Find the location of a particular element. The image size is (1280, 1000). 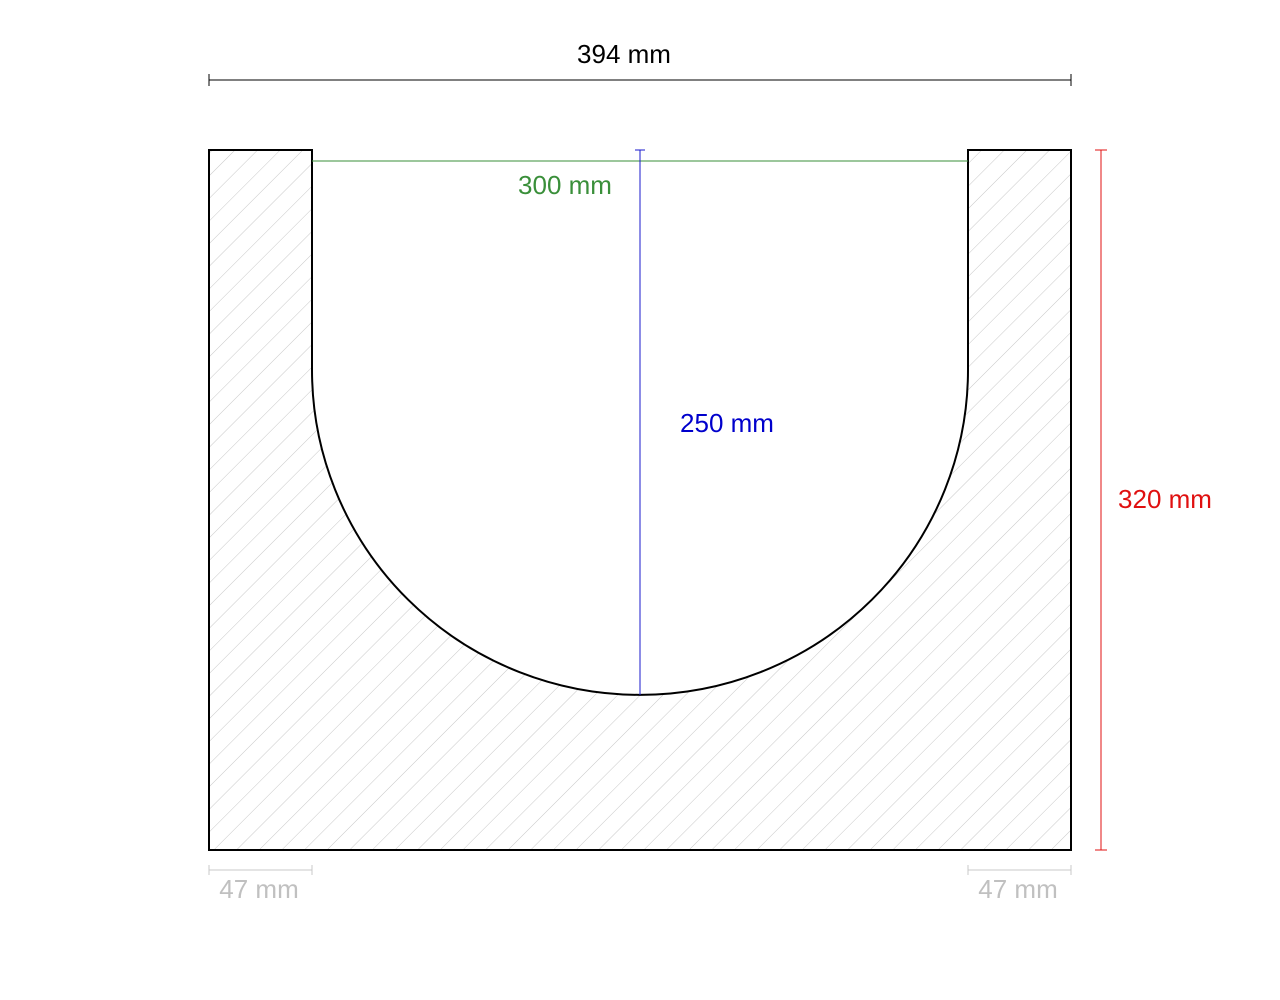

overall-width-label: 394 mm is located at coordinates (624, 54).